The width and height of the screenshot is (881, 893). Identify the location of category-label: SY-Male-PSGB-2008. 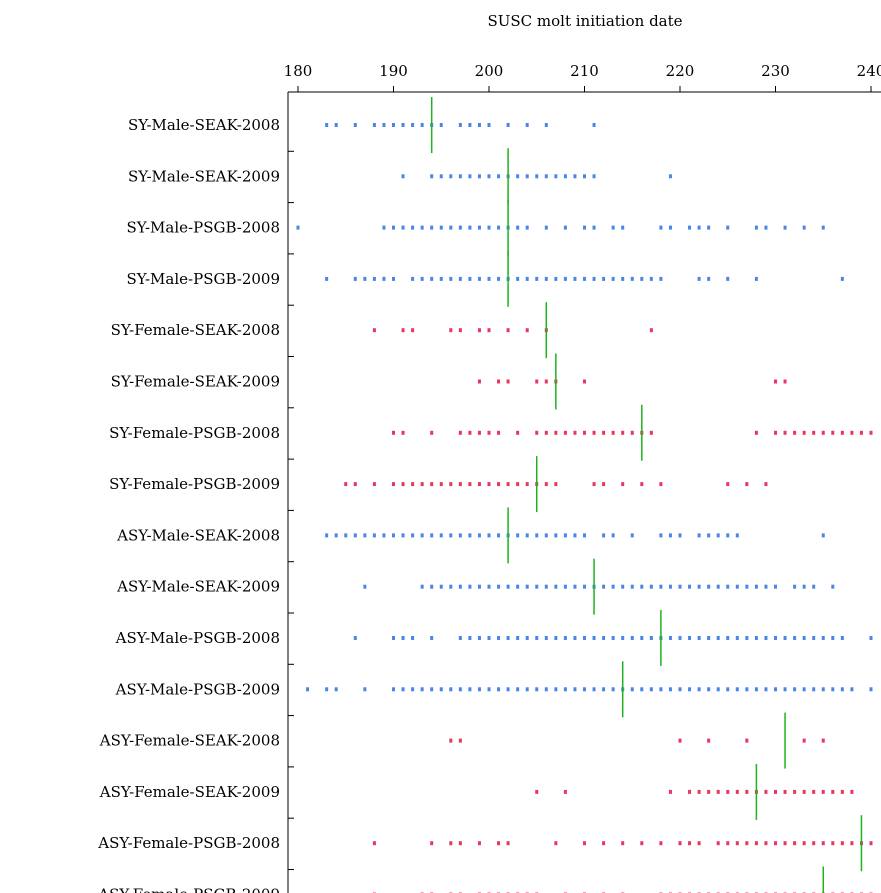
(203, 228).